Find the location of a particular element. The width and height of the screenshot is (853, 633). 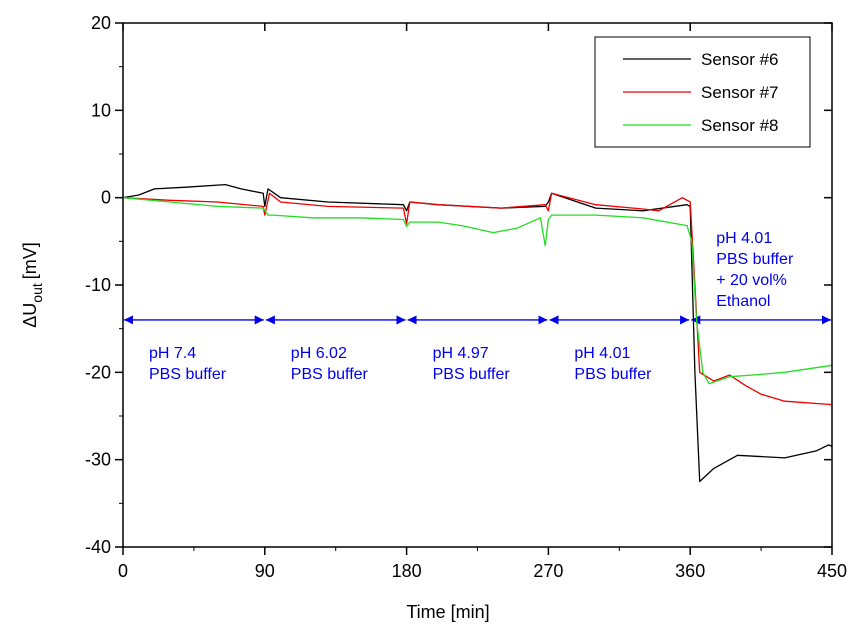

y-tick-label: 0 is located at coordinates (106, 198).